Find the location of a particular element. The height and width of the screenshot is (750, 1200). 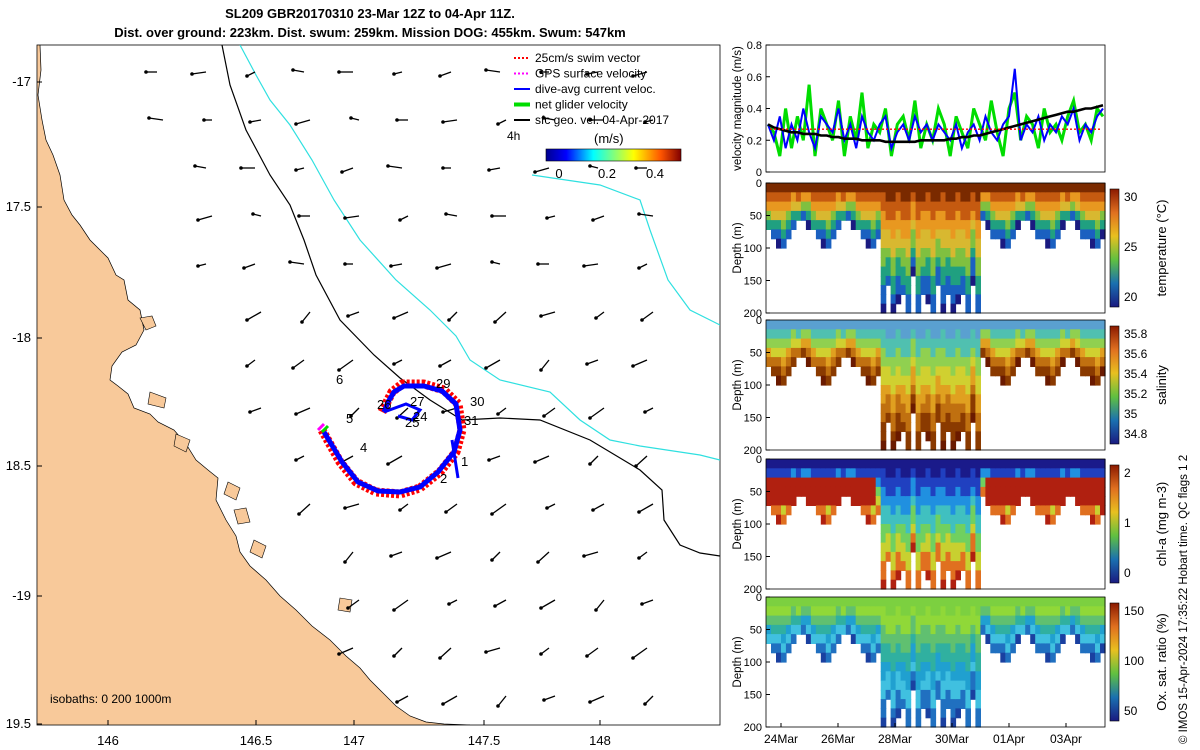

depth-y-tick: 100 is located at coordinates (753, 386).